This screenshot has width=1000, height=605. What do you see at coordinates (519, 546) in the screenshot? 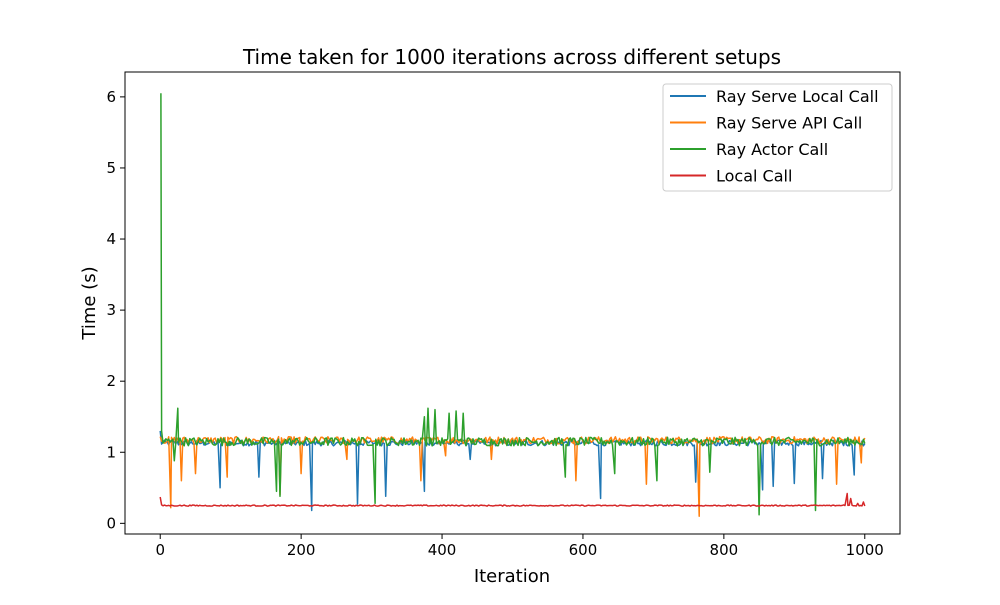
I see `x-axis: 0 200 400 600 800 1000` at bounding box center [519, 546].